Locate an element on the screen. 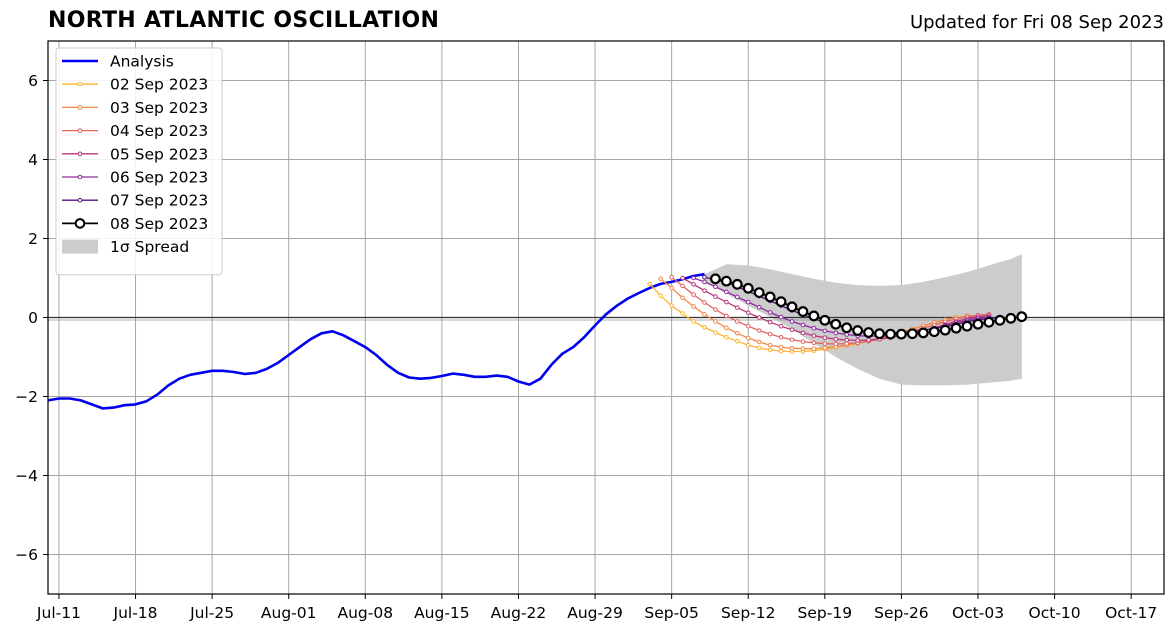 The image size is (1176, 633). legend-label: 07 Sep 2023 is located at coordinates (159, 201).